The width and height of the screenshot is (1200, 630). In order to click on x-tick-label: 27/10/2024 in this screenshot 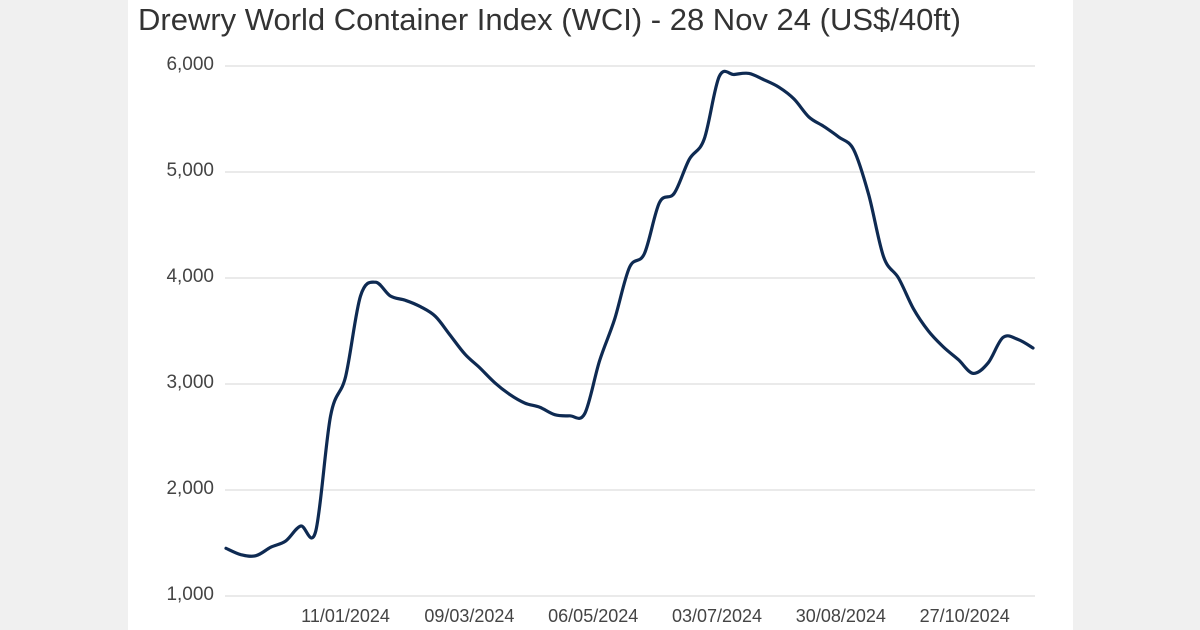, I will do `click(964, 616)`.